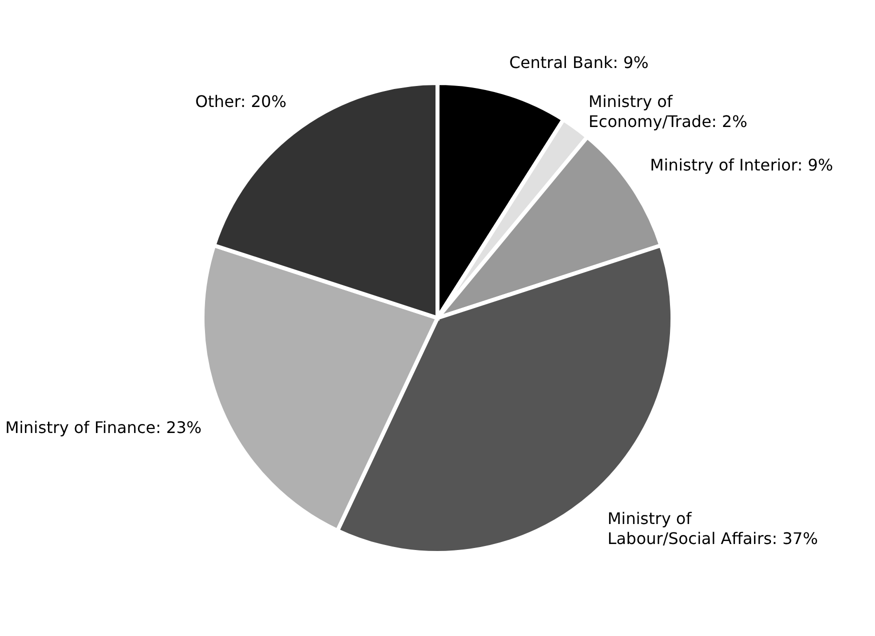  I want to click on slice-label: Central Bank: 9%, so click(579, 62).